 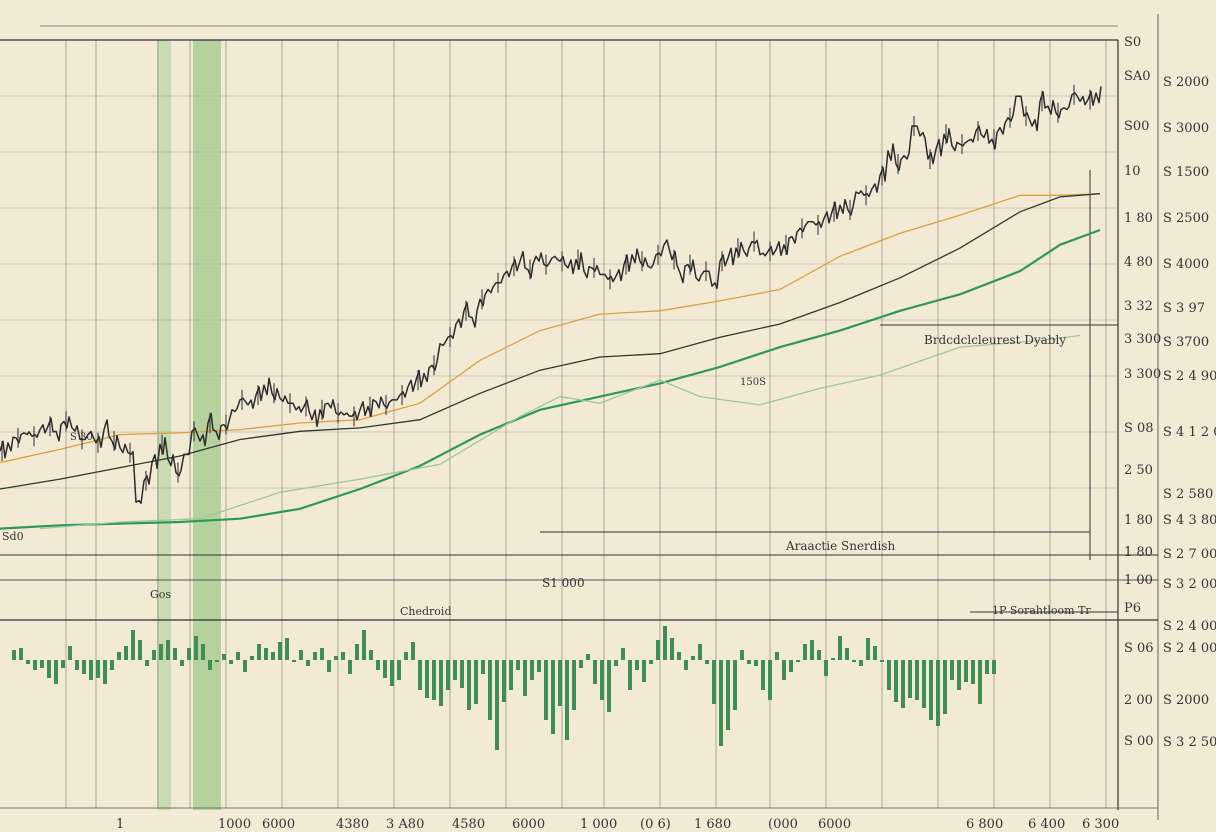 I want to click on right-axis-inner-tick: S00, so click(x=1136, y=126).